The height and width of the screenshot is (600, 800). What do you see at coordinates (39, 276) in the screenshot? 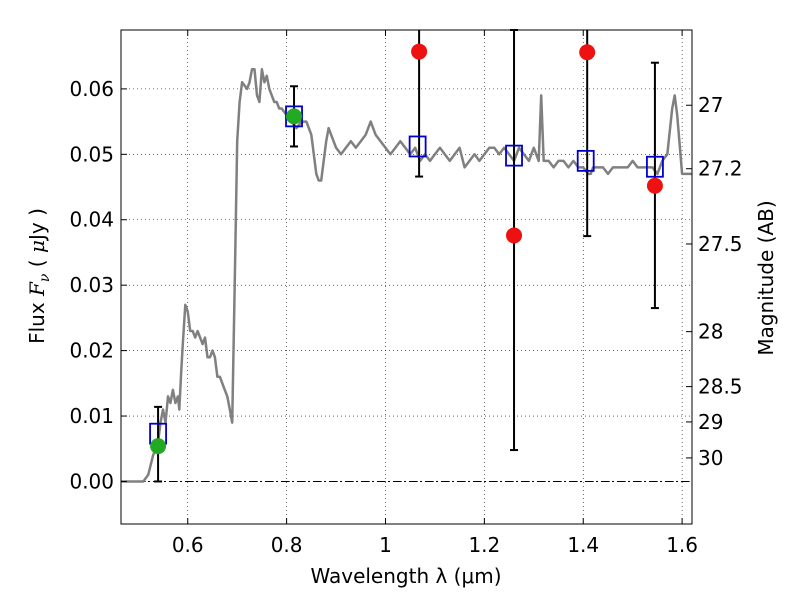
I see `y-axis-label: Flux Fν ( μJy )` at bounding box center [39, 276].